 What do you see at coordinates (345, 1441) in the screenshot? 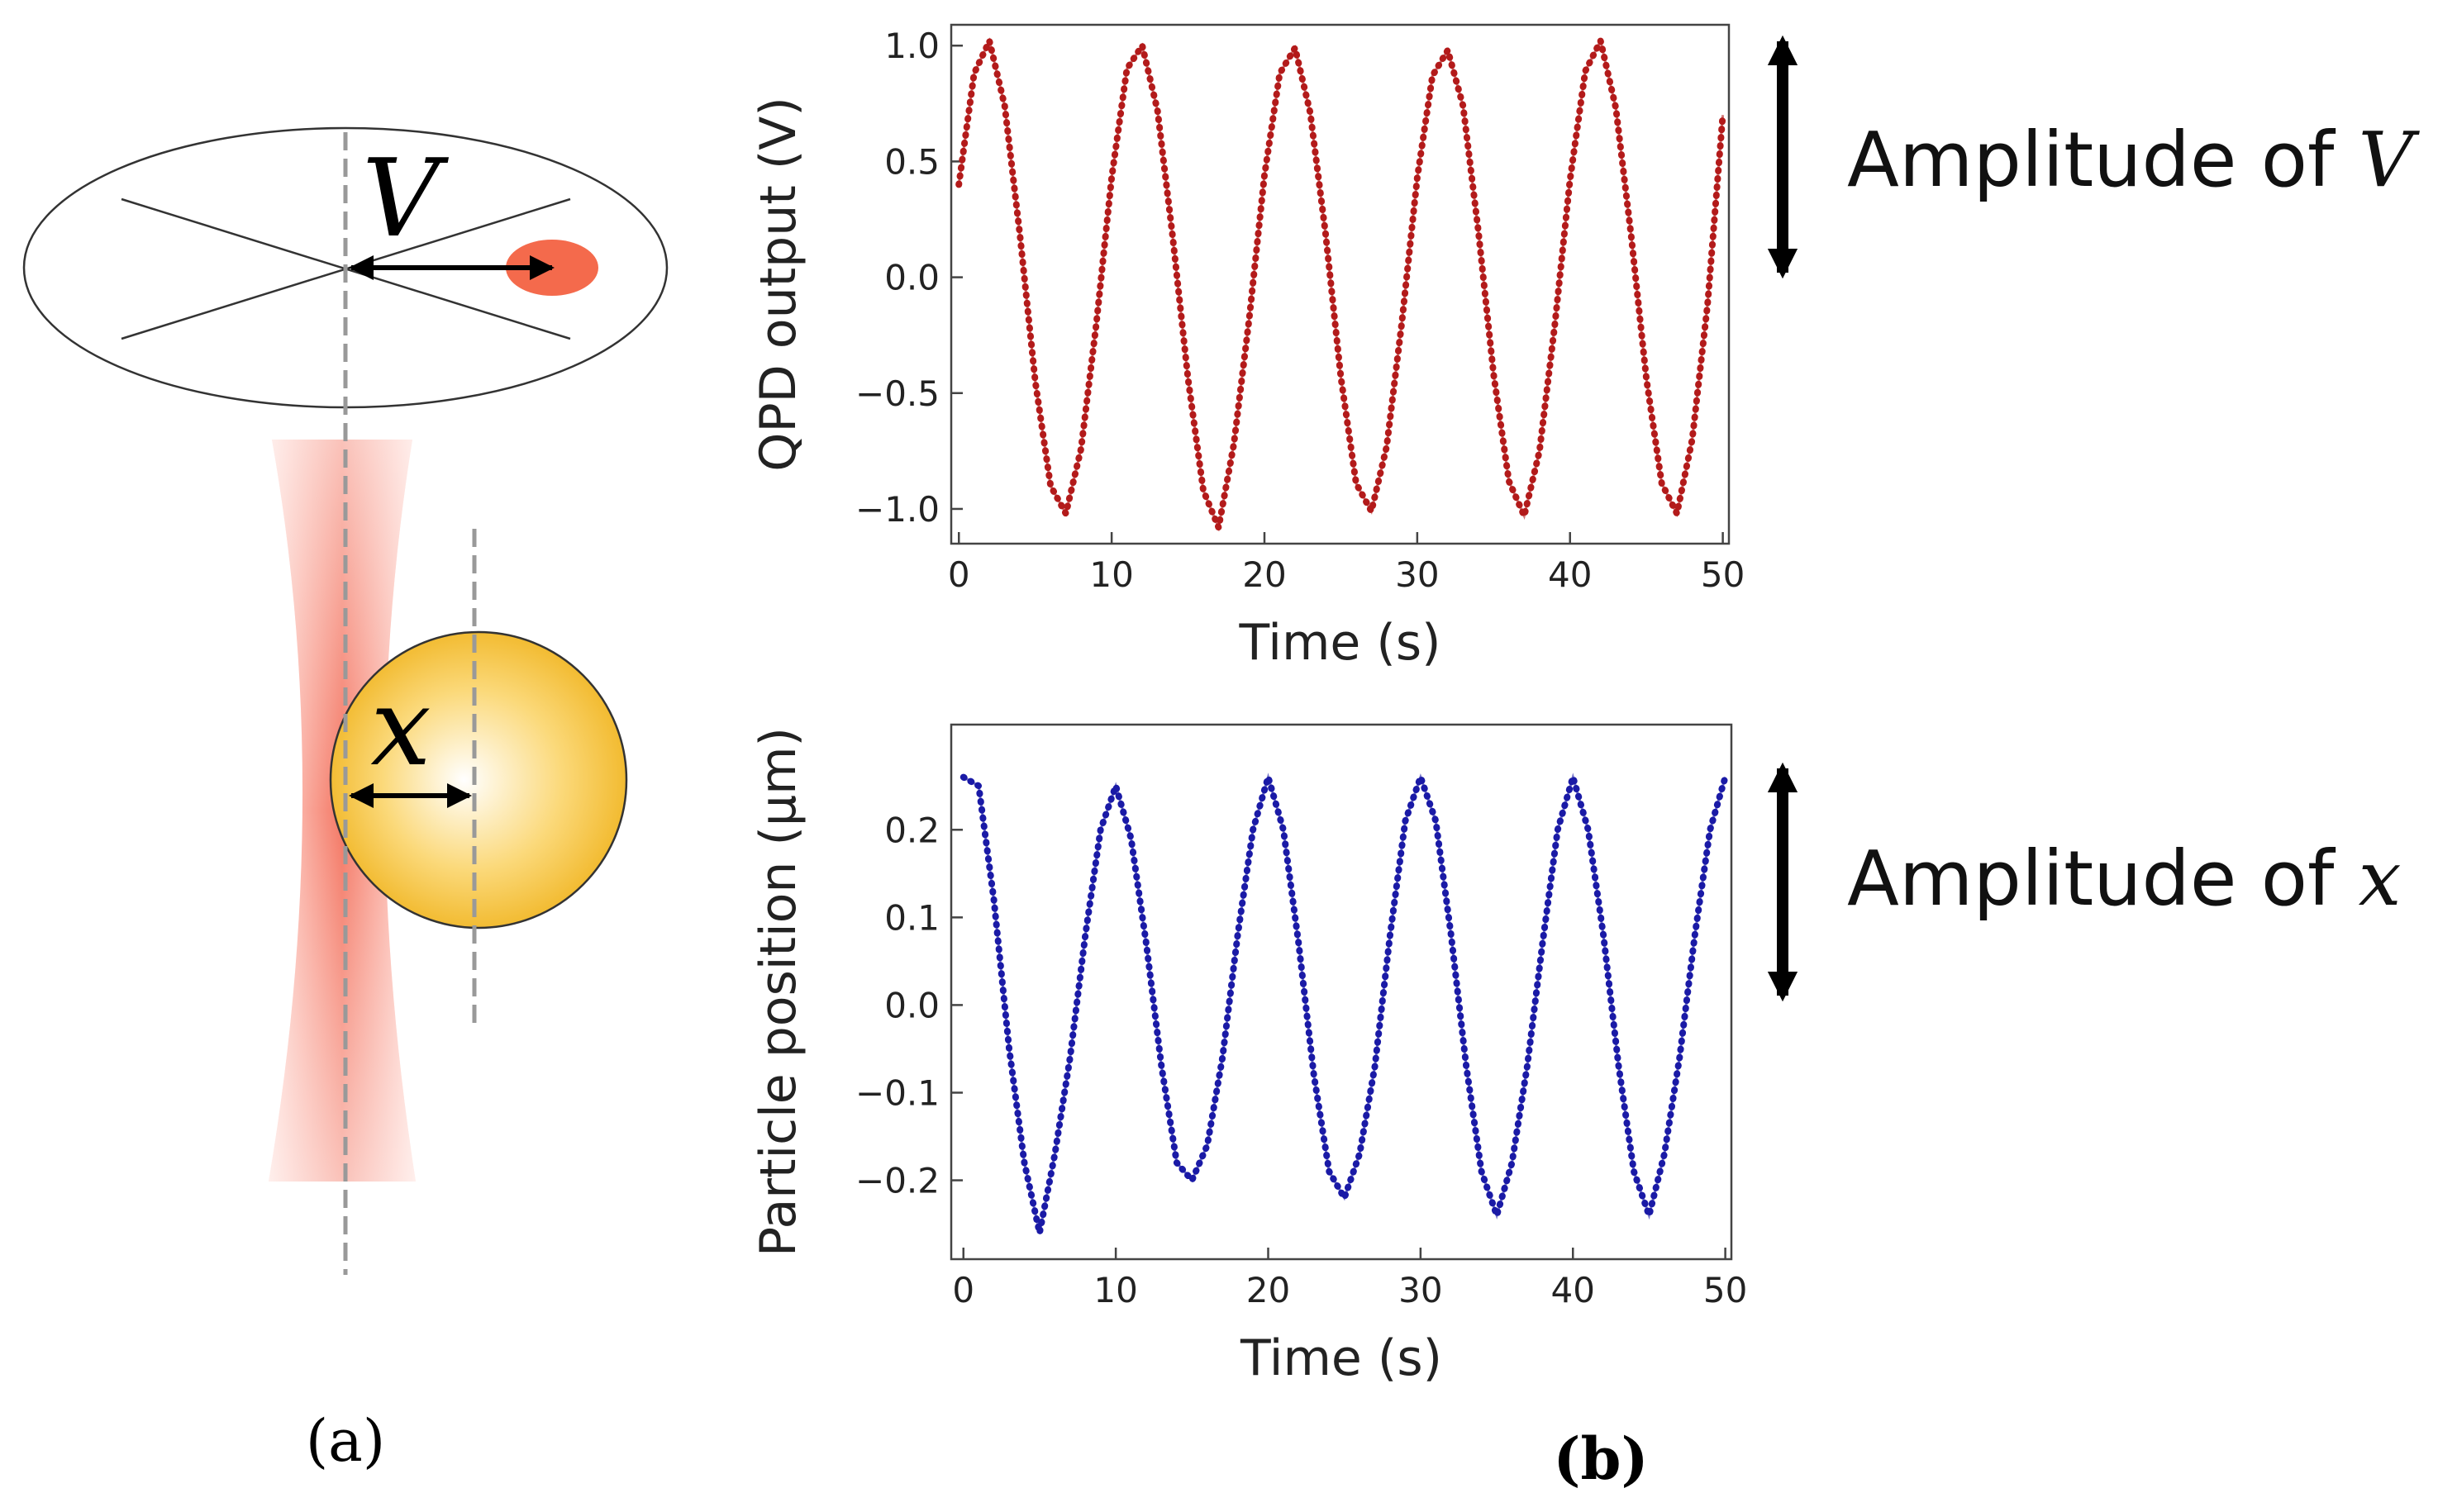
I see `panel-label: (a)` at bounding box center [345, 1441].